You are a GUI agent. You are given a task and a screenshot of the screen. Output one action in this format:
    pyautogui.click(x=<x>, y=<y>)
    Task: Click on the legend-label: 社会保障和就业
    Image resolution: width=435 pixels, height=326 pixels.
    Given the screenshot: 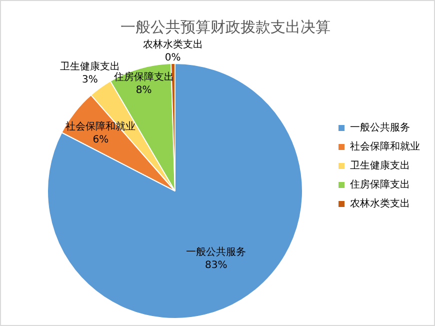 What is the action you would take?
    pyautogui.click(x=385, y=146)
    